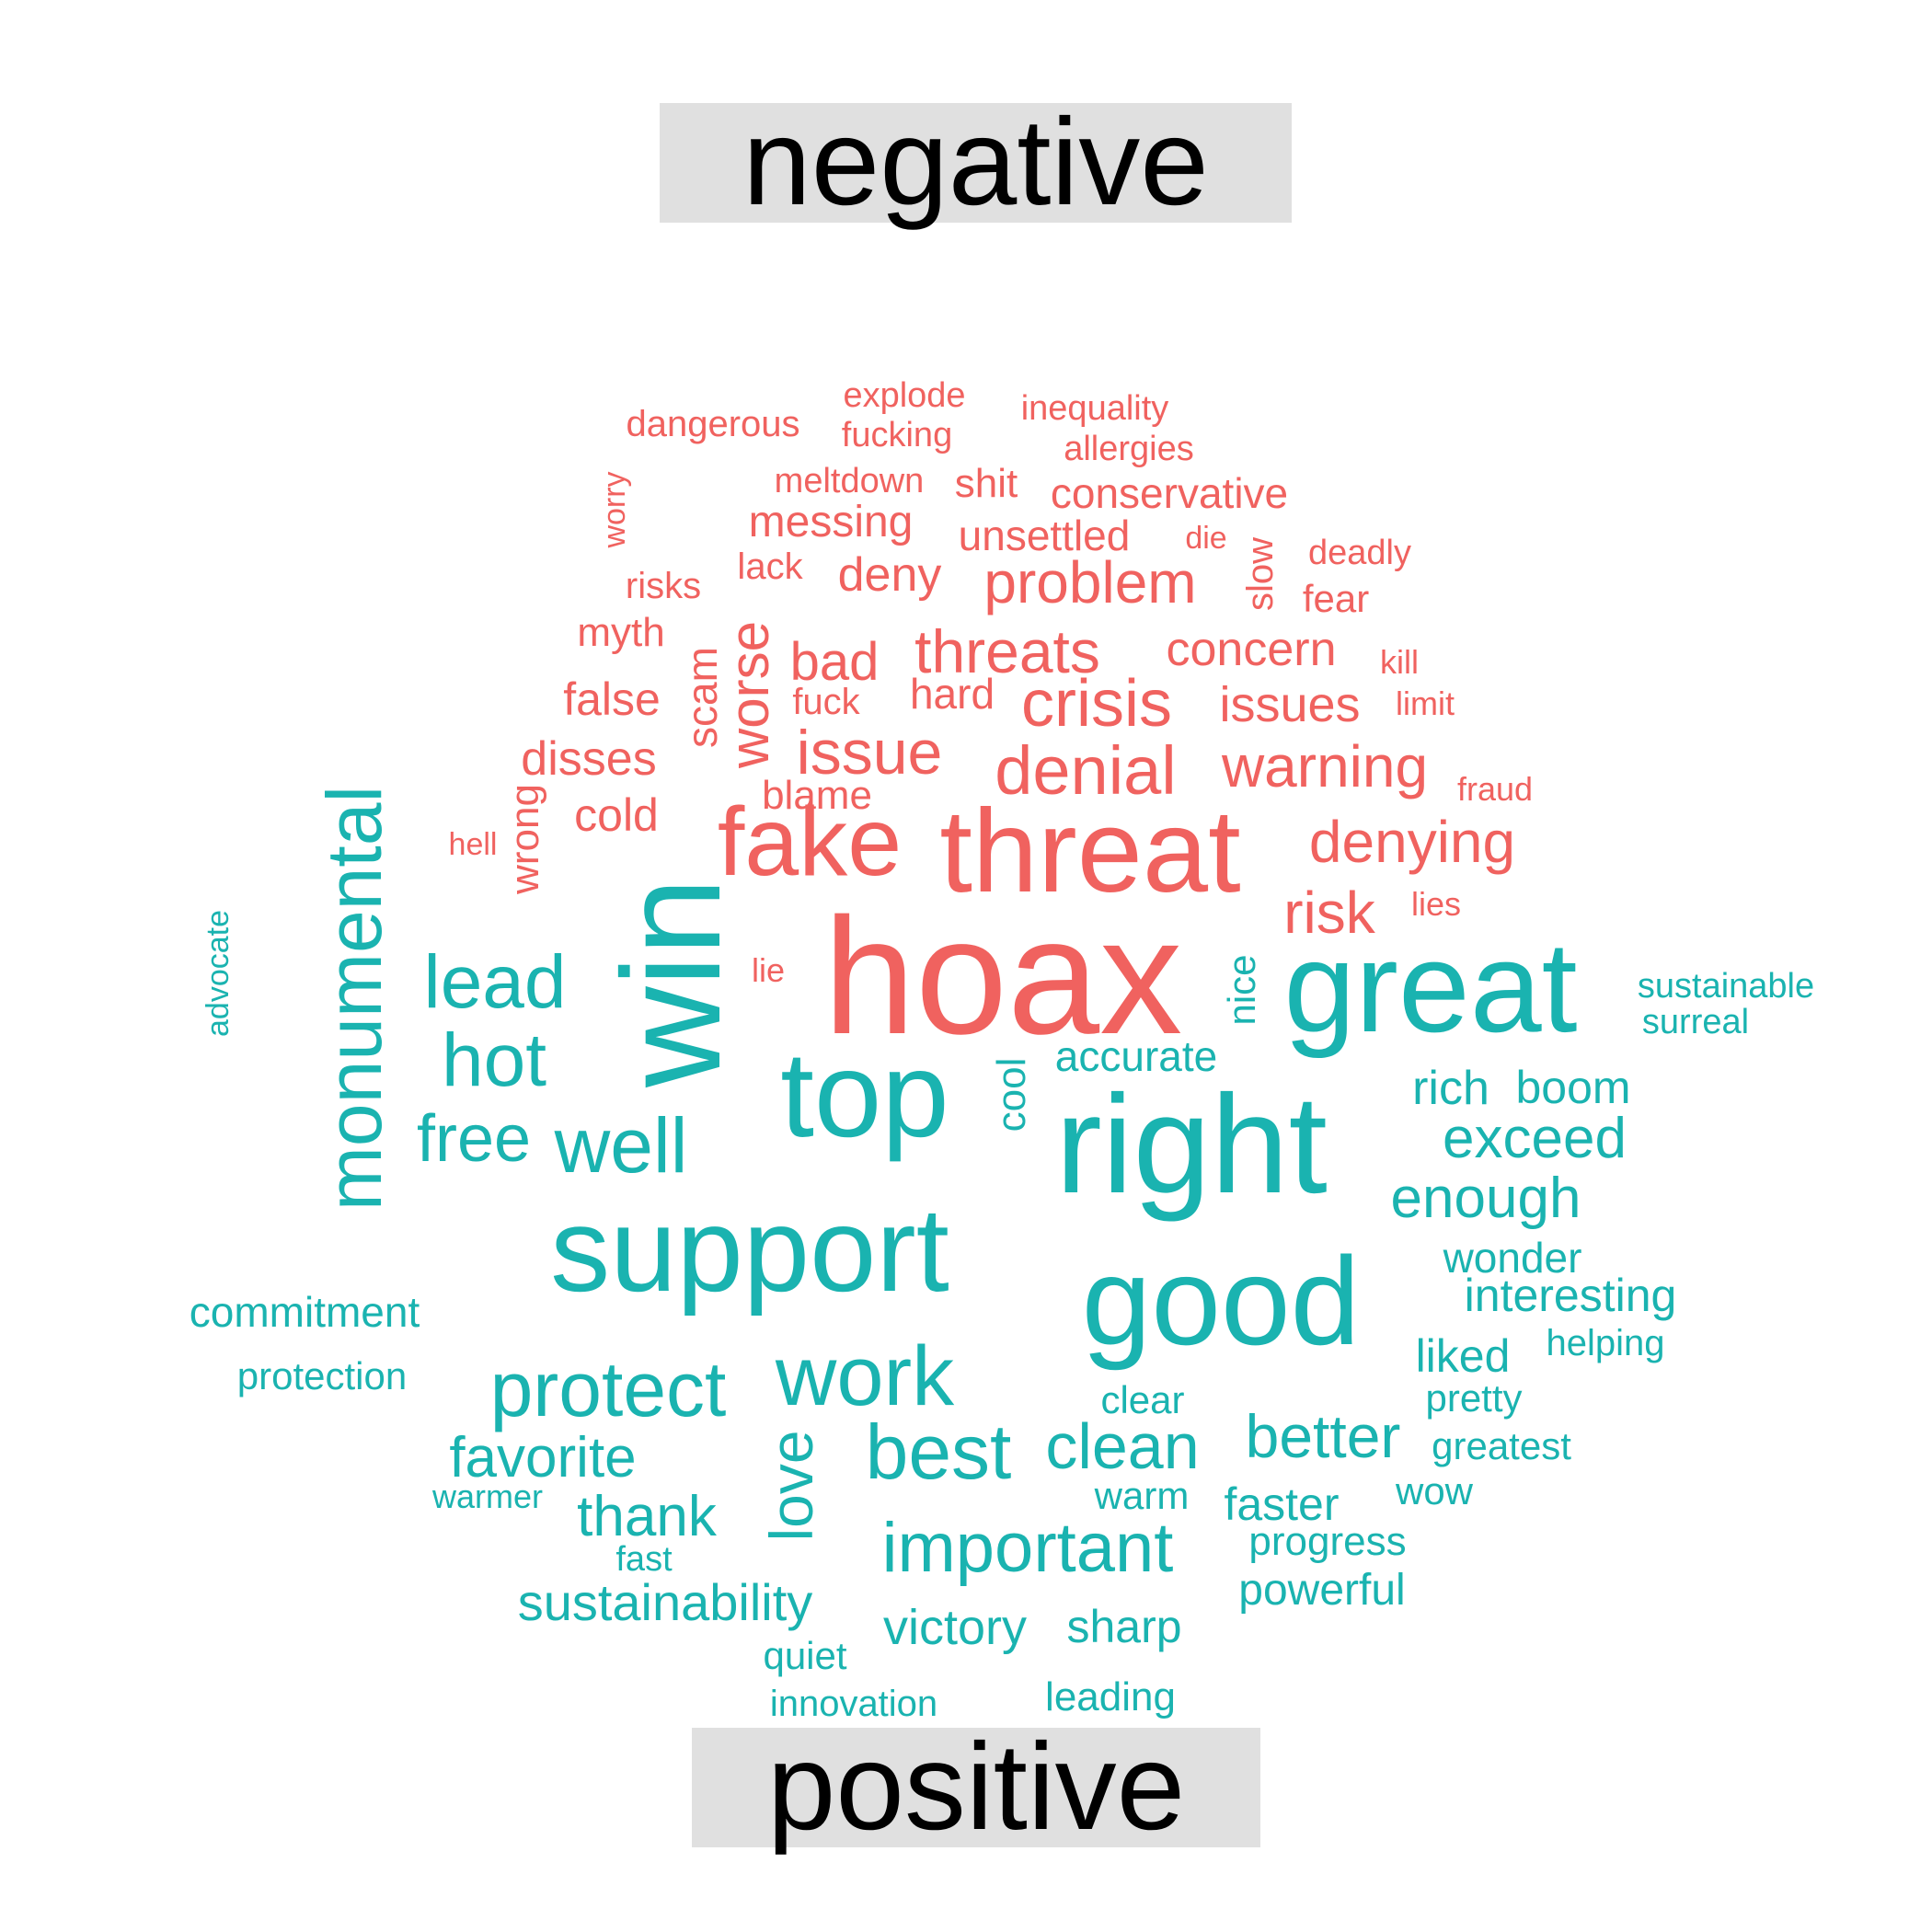 This screenshot has height=1932, width=1932. I want to click on word-lie: lie, so click(768, 970).